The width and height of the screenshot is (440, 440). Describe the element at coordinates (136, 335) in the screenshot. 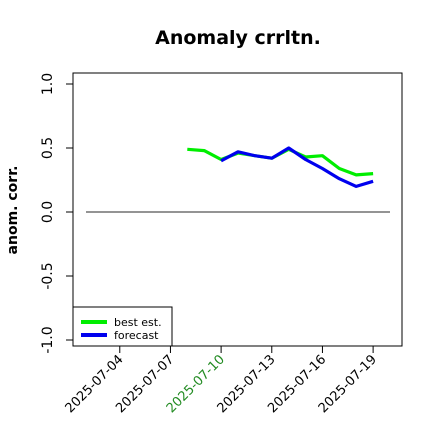

I see `legend-label-forecast: forecast` at that location.